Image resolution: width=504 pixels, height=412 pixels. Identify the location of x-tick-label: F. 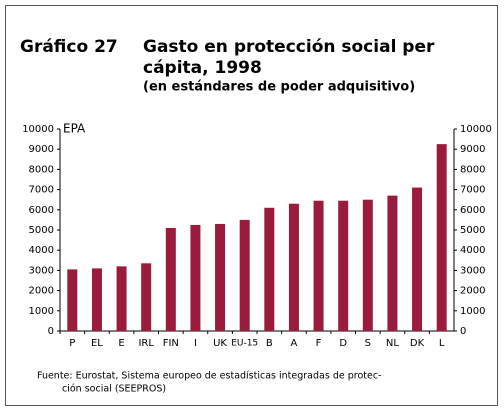
(319, 343).